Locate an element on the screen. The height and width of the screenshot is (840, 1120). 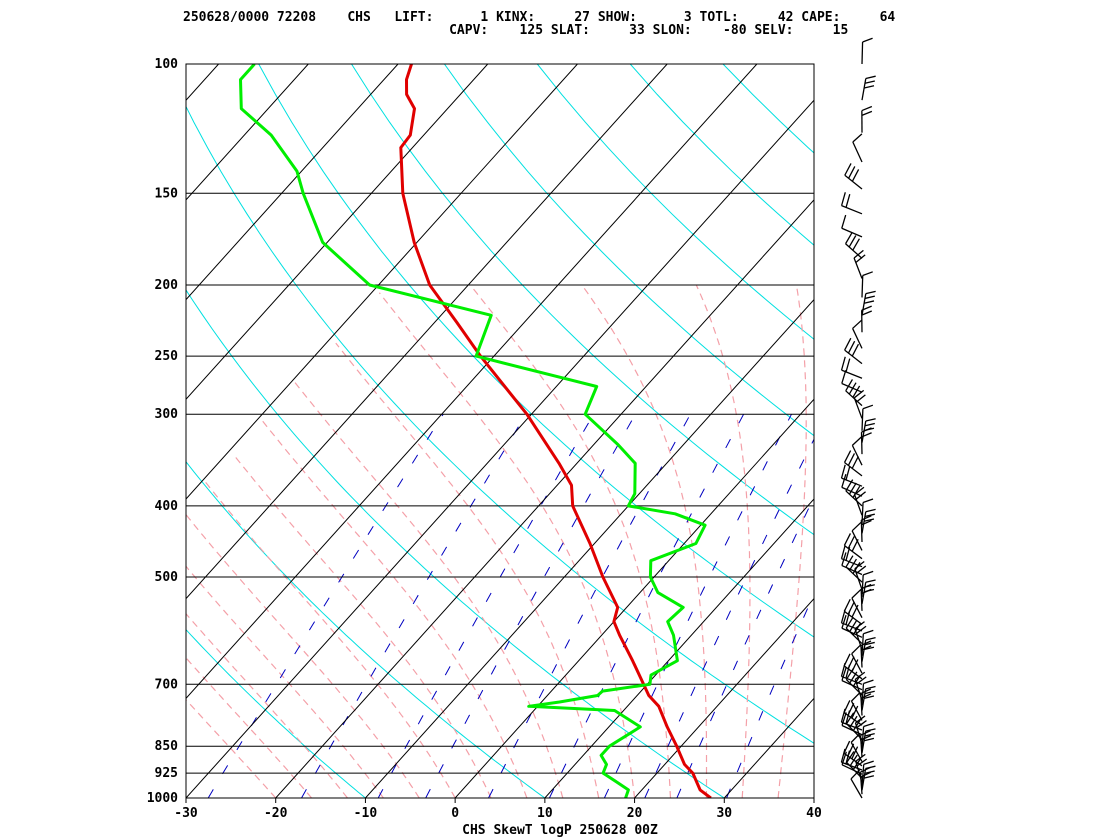
temperature-tick-labels: -30 -20 -10 0 10 20 30 40 is located at coordinates (498, 809).